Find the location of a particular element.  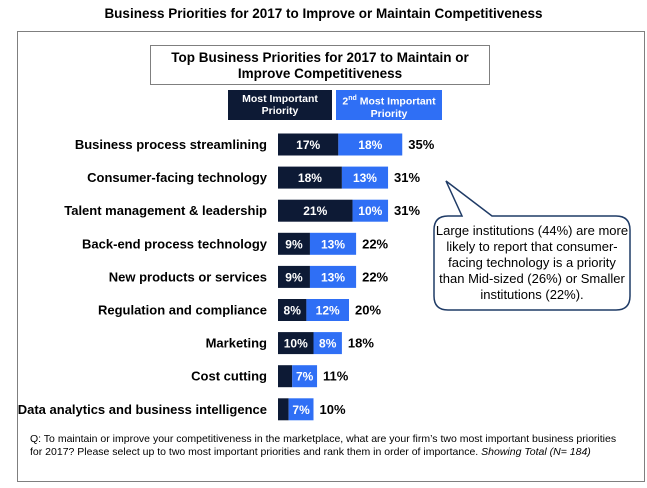

footnote-showing-total: Showing Total (N= 184) is located at coordinates (536, 452).